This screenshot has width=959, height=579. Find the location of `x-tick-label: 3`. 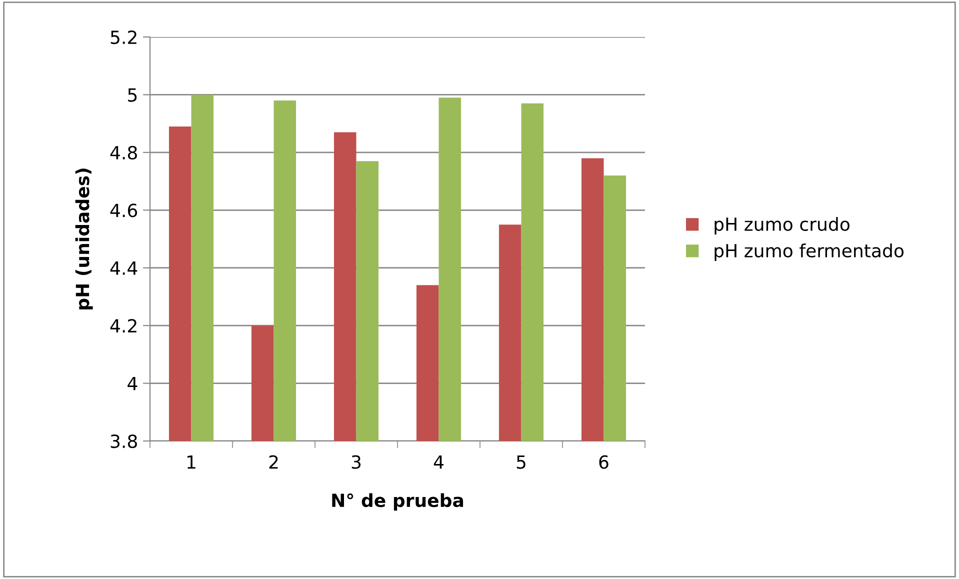

x-tick-label: 3 is located at coordinates (356, 462).